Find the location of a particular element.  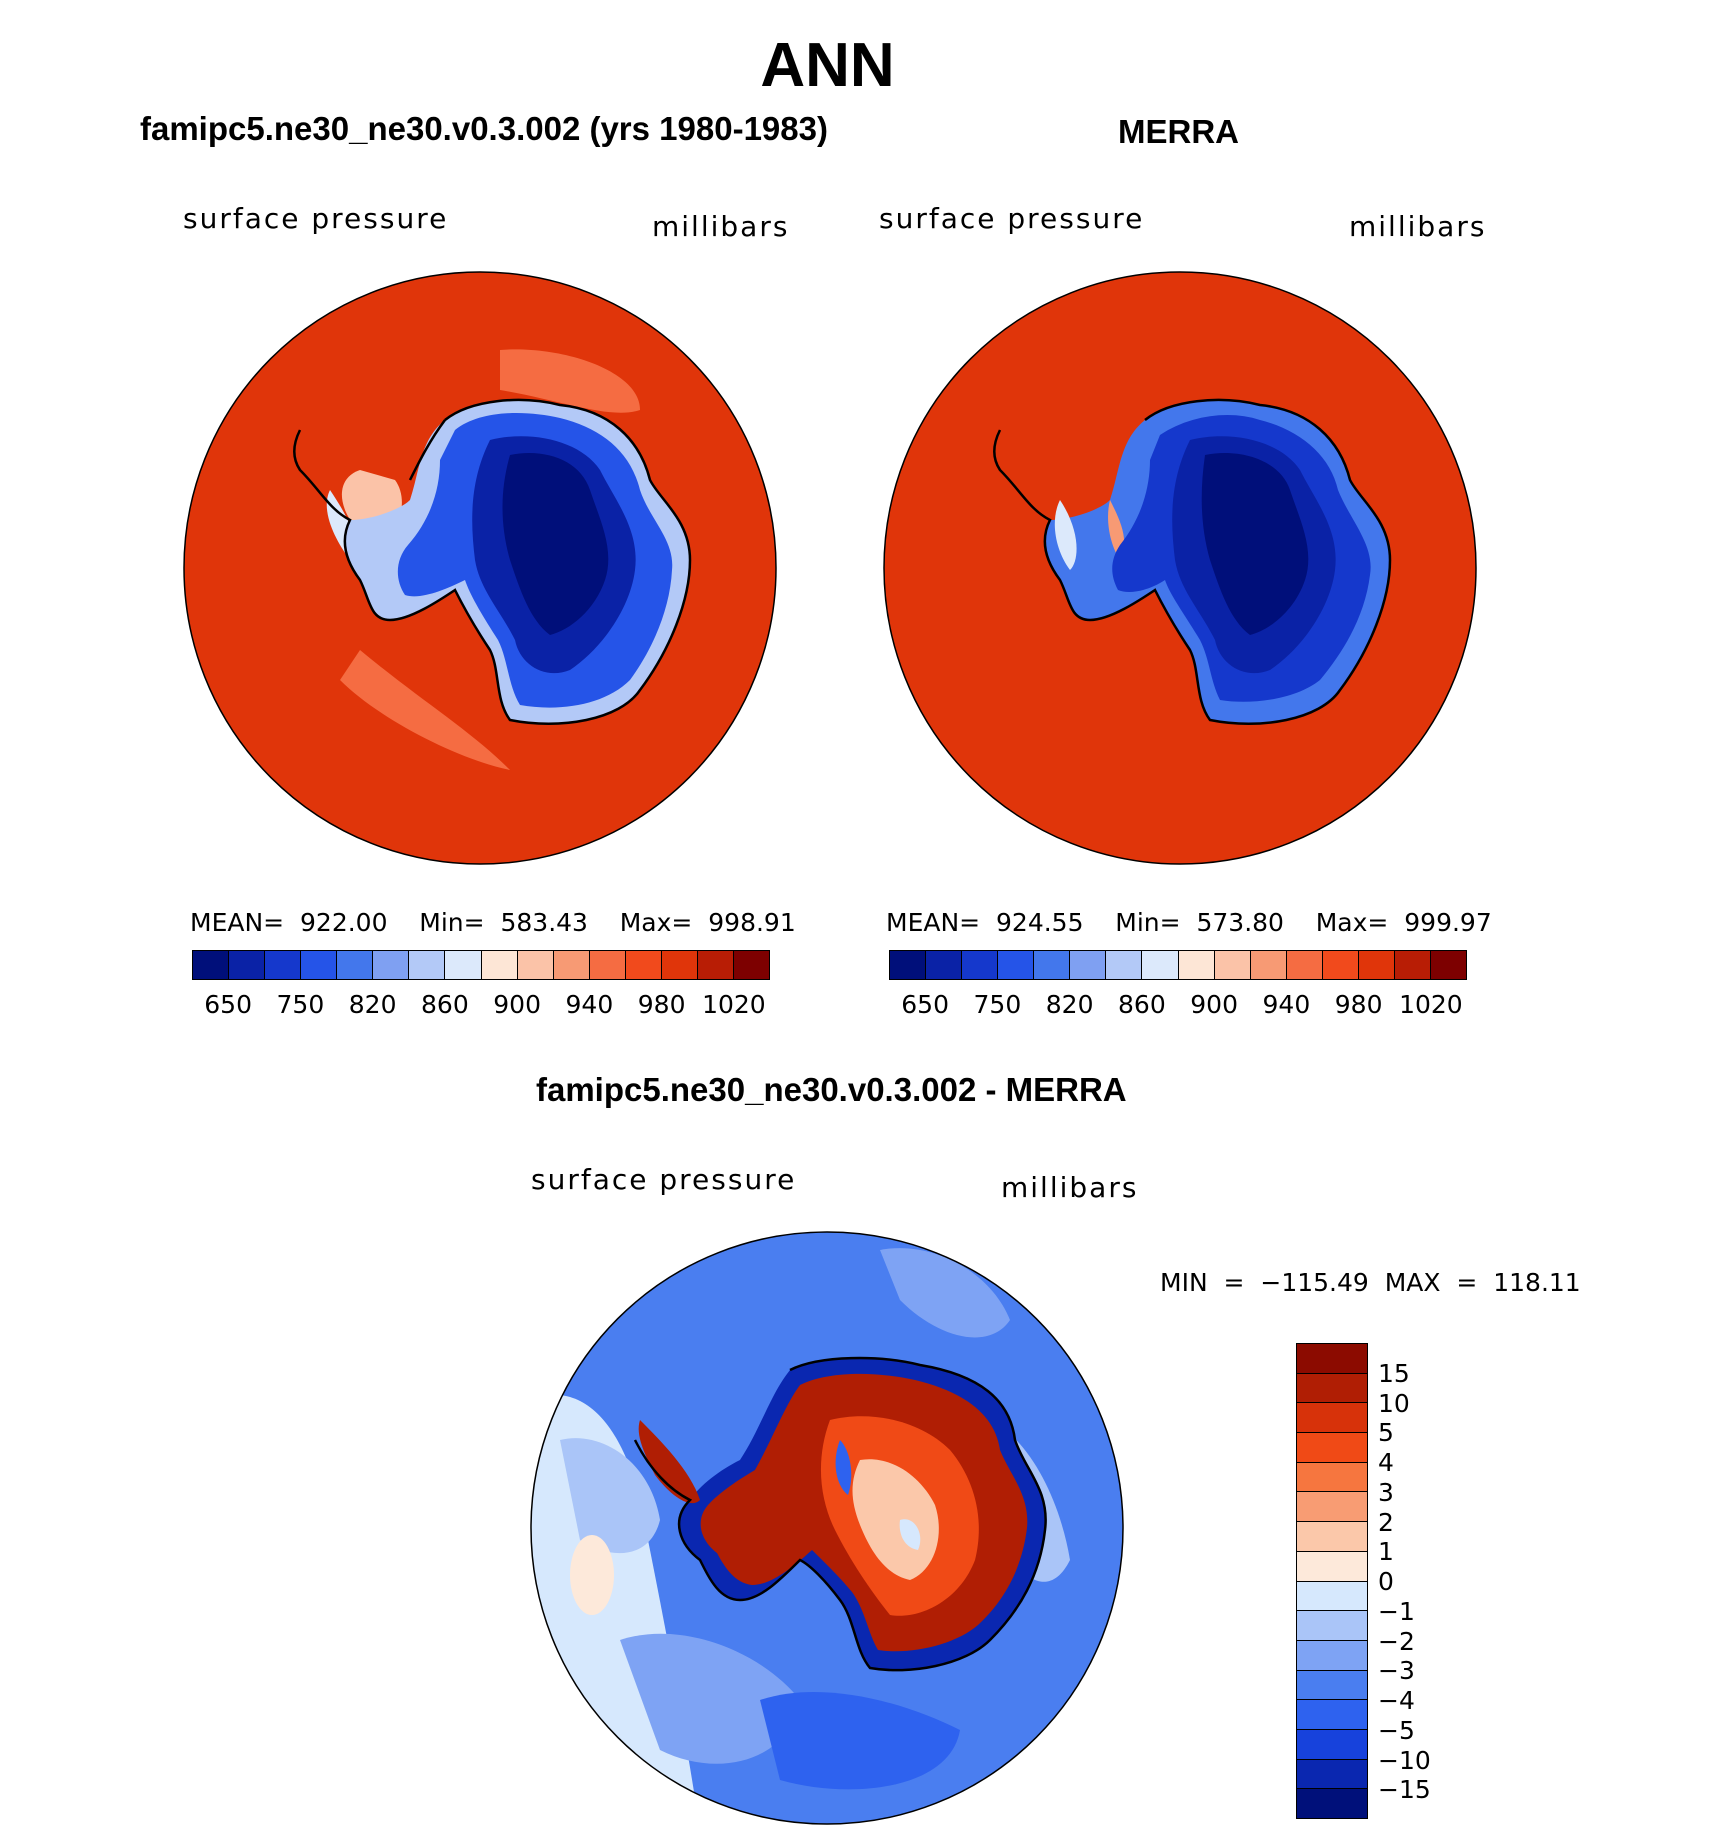

panel2-units-label: millibars is located at coordinates (1418, 226).